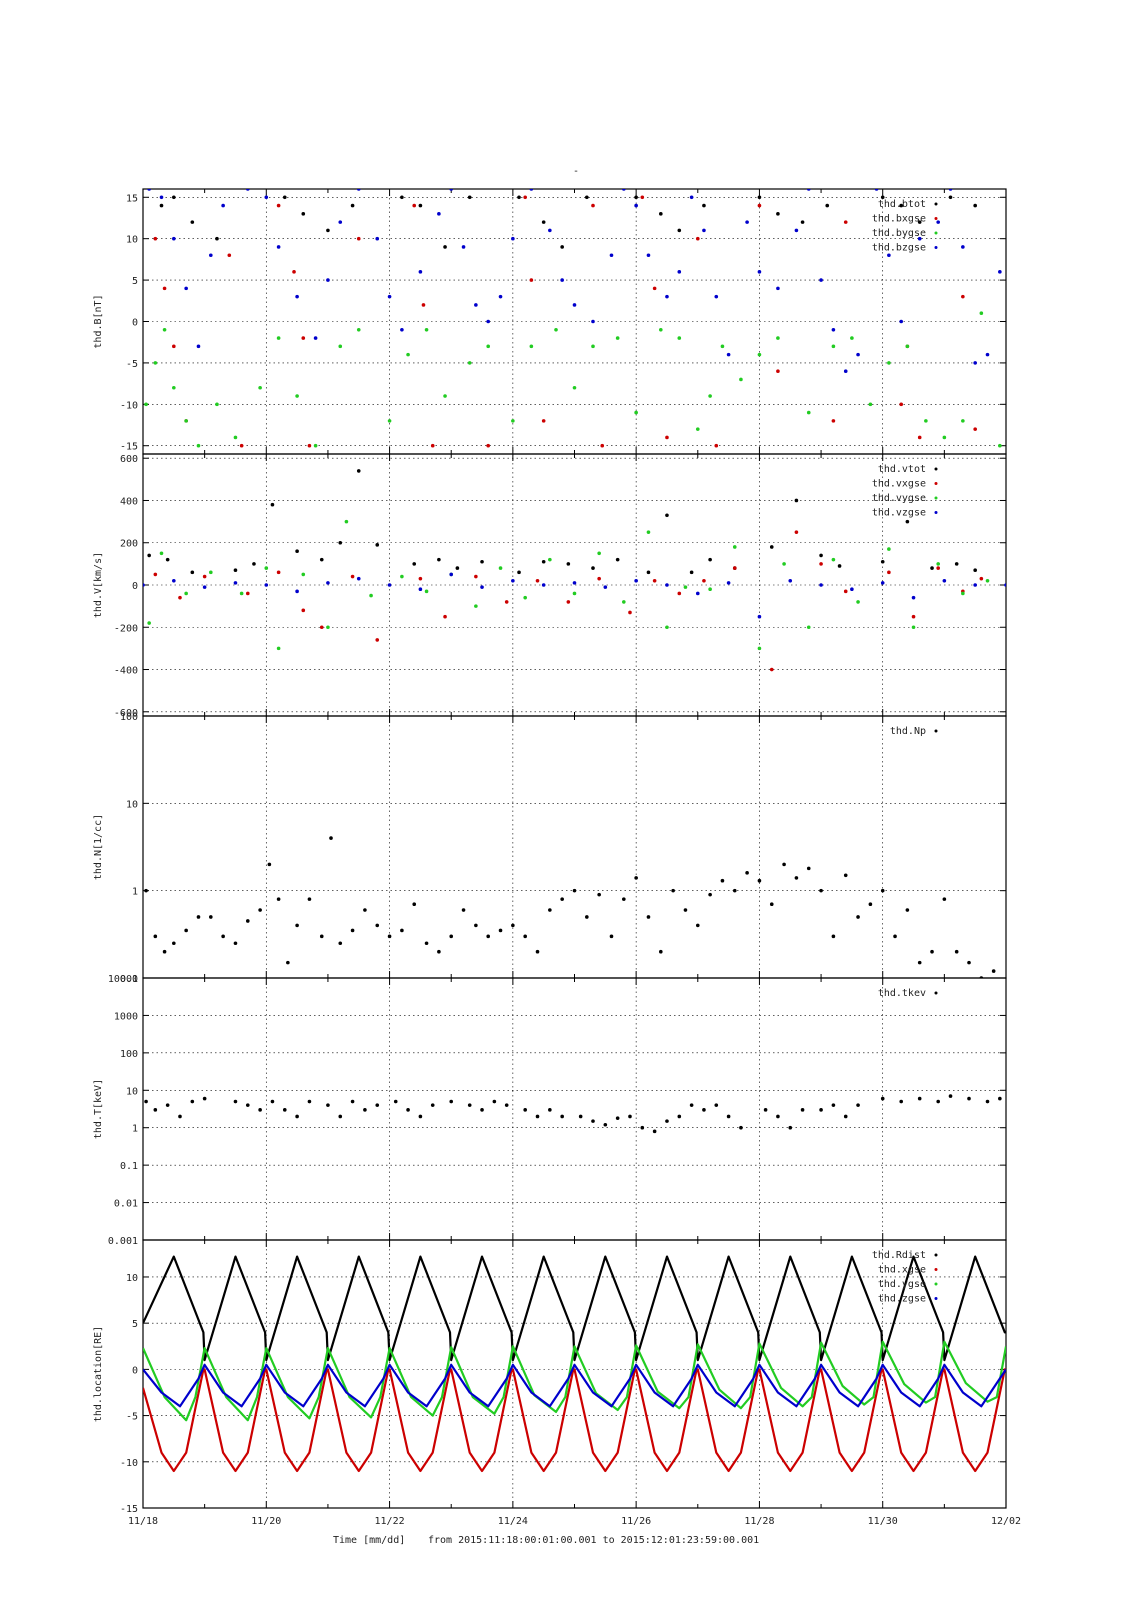  Describe the element at coordinates (126, 1204) in the screenshot. I see `y-tick-label: 0.01` at that location.